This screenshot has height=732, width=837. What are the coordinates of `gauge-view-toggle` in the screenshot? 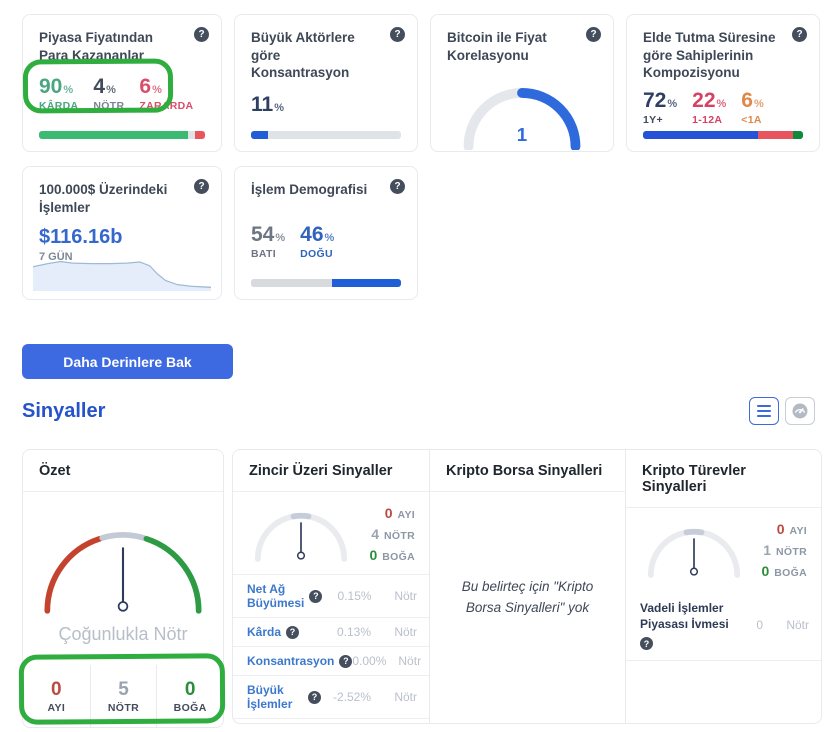 It's located at (800, 411).